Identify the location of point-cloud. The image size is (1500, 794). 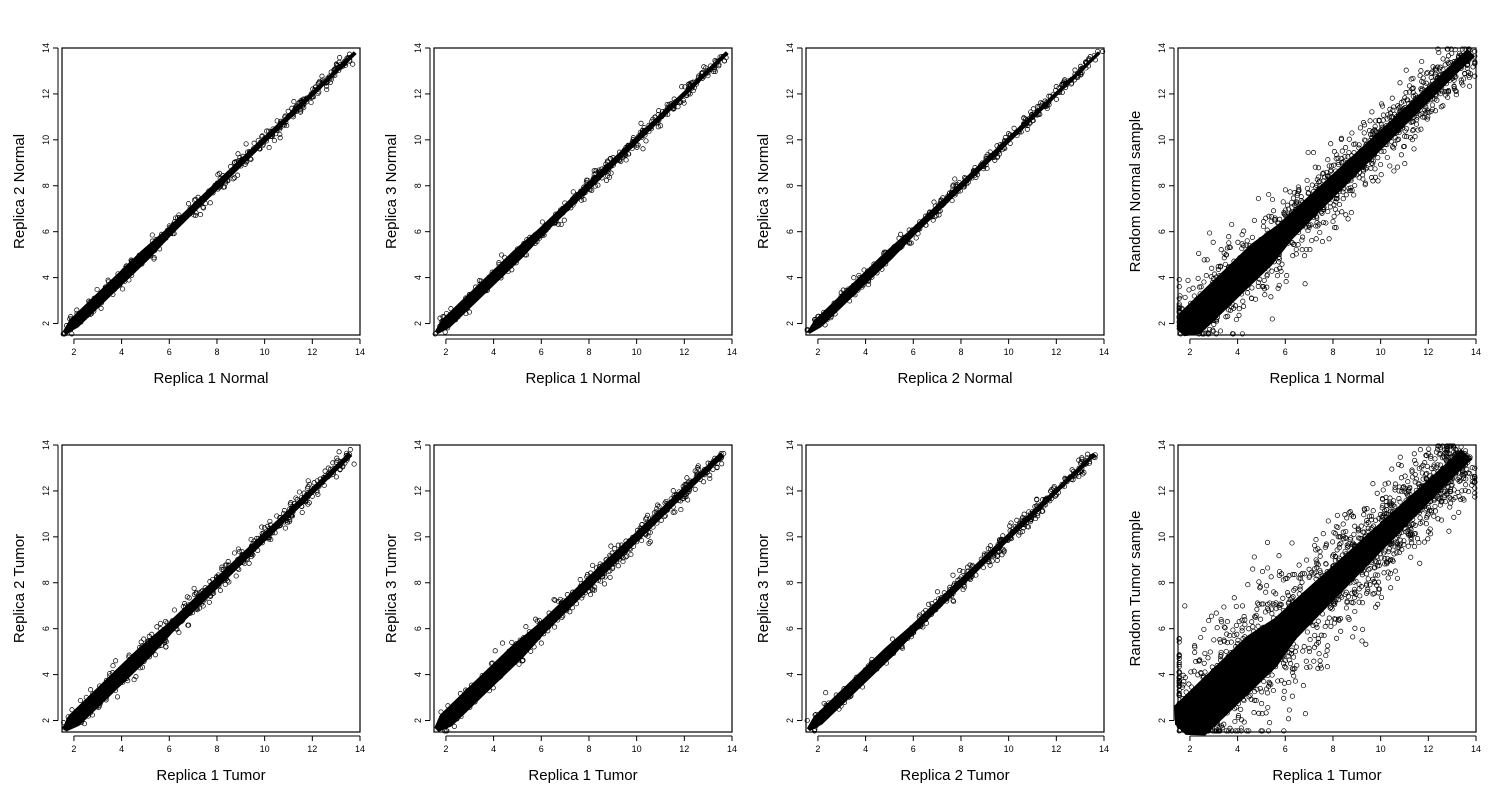
(209, 193).